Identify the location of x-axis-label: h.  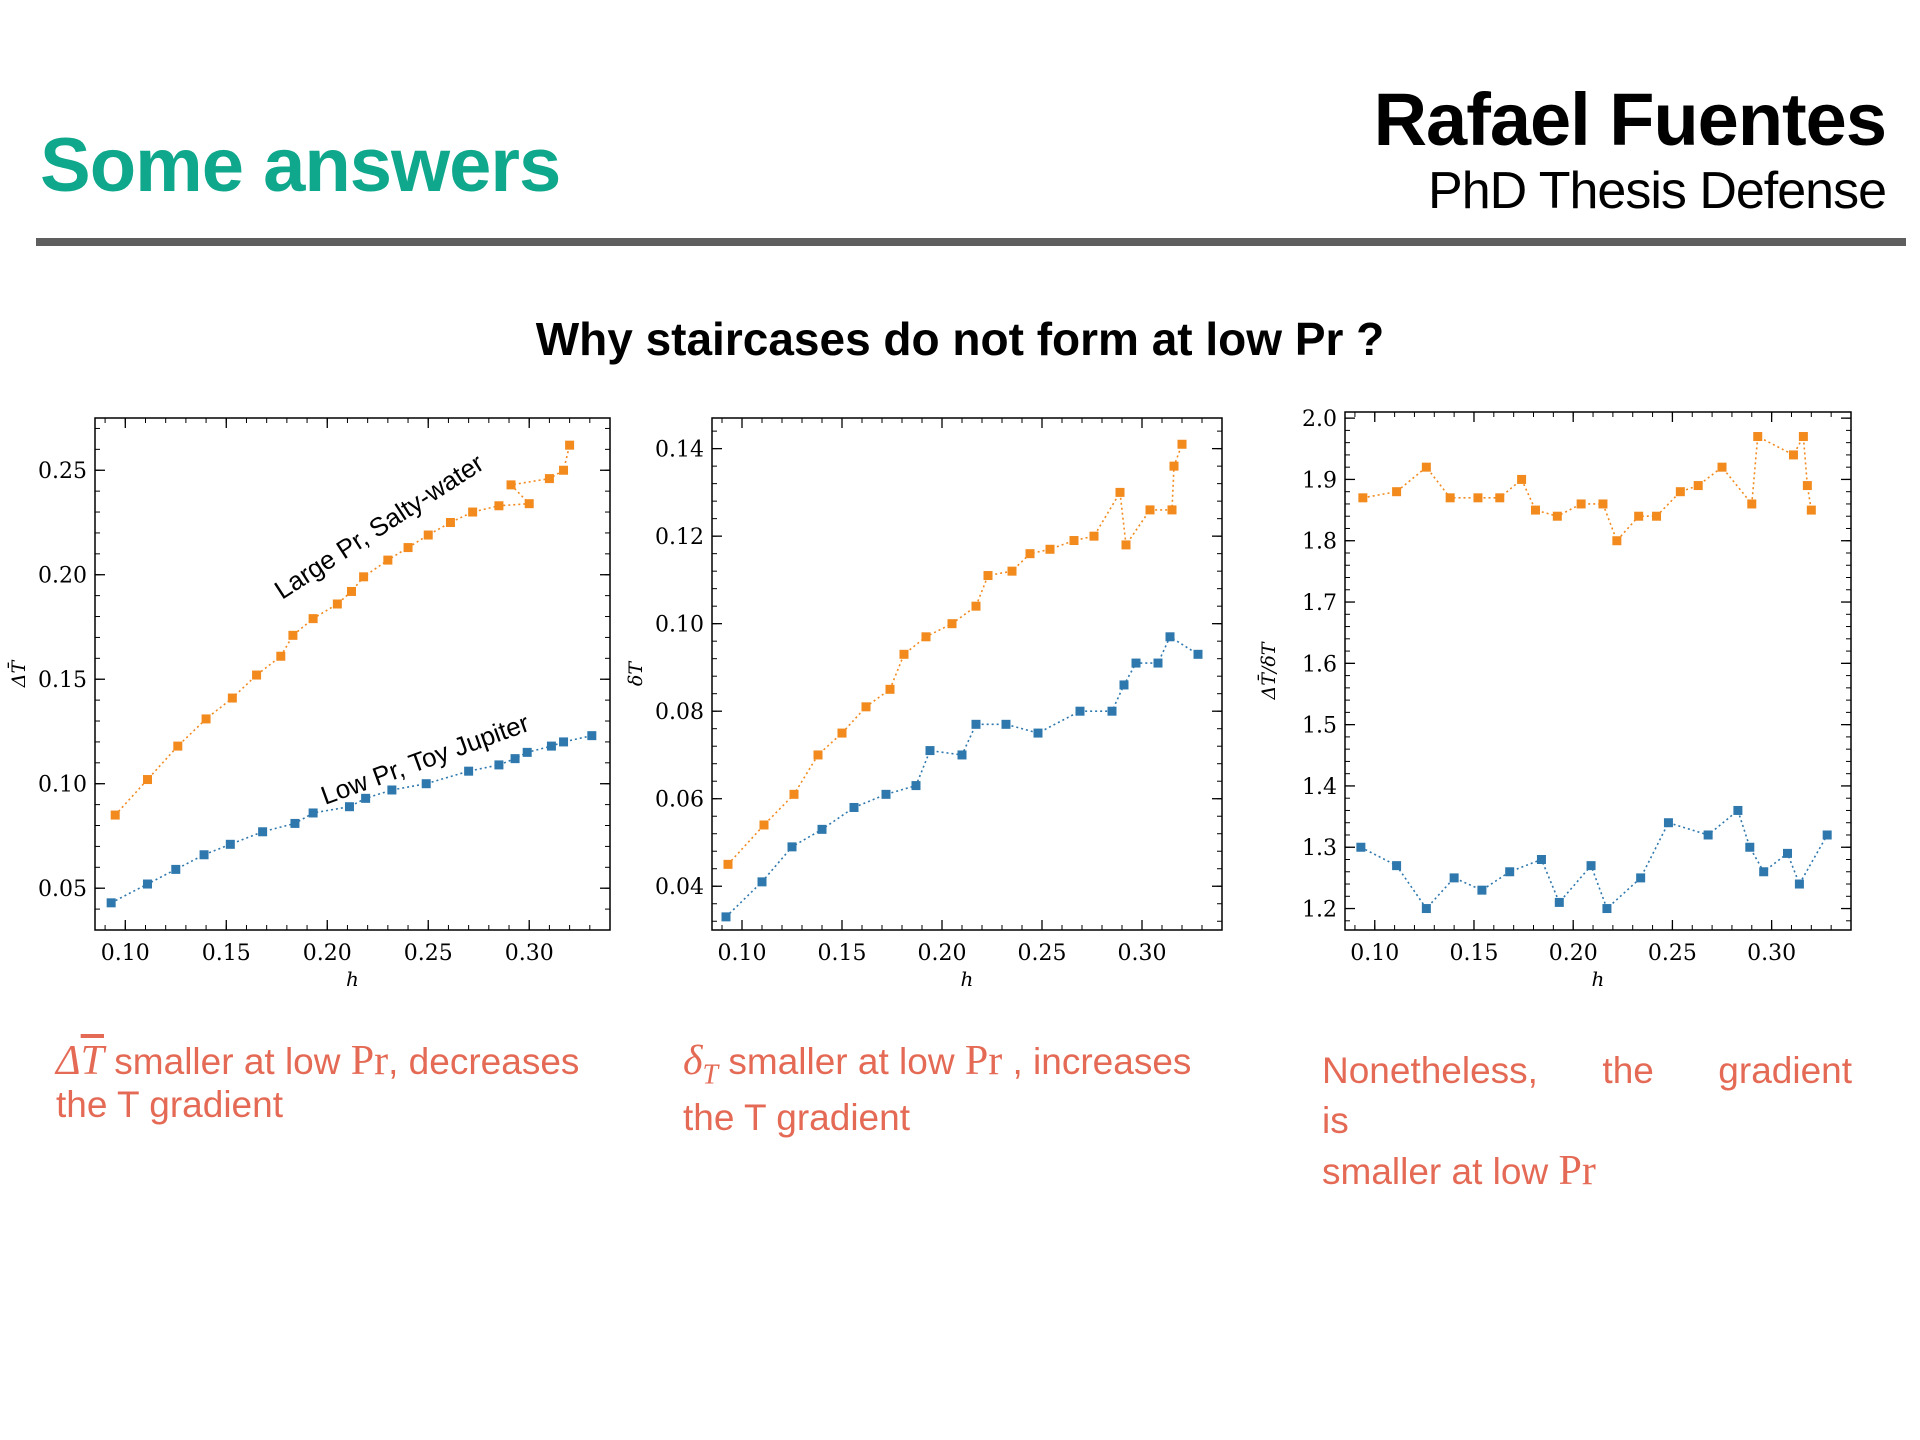
(352, 979).